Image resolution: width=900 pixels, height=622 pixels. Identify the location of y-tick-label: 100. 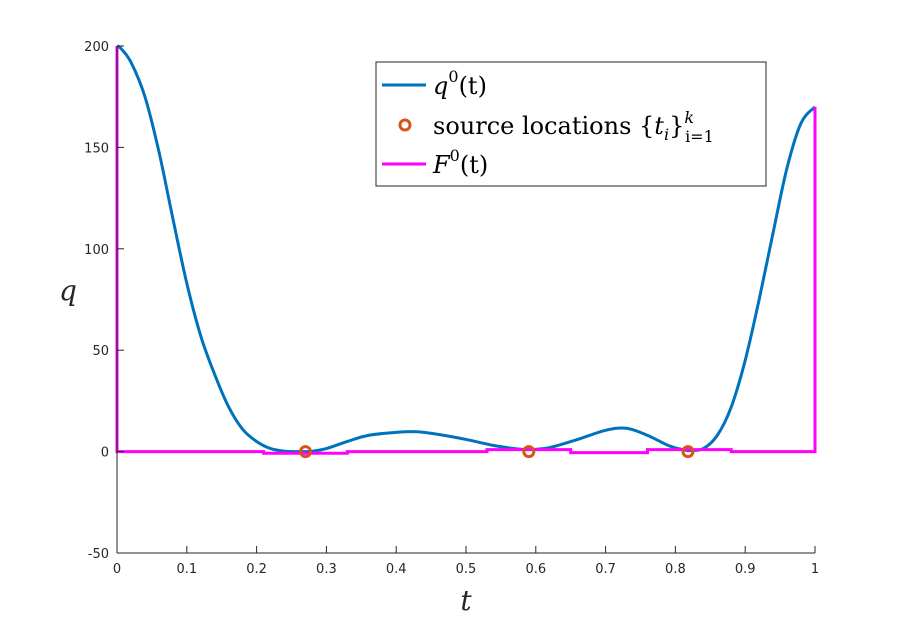
(96, 250).